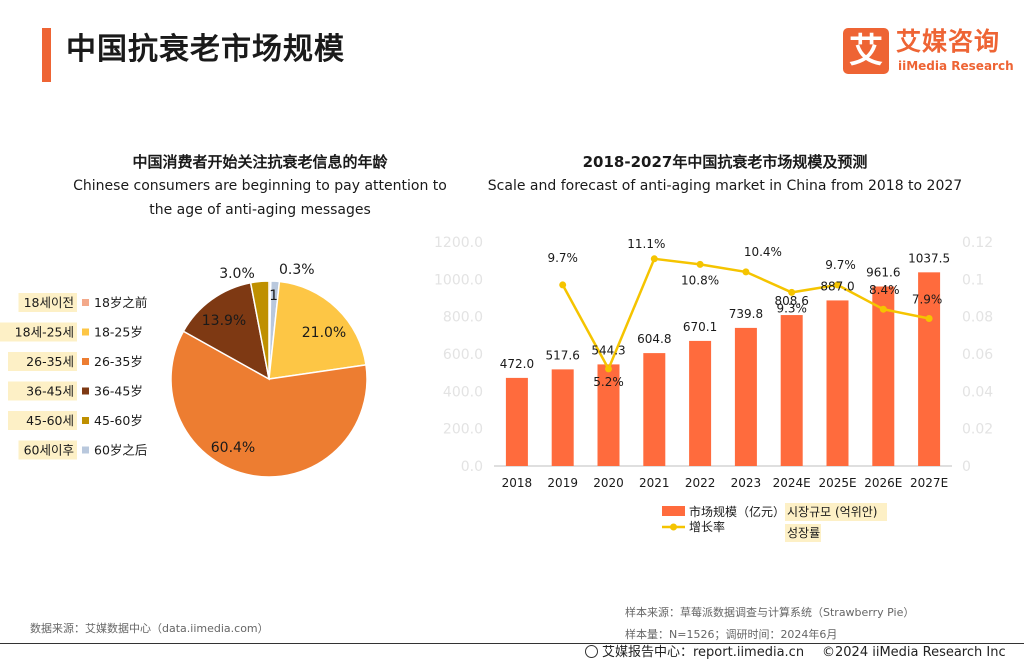  What do you see at coordinates (517, 483) in the screenshot?
I see `x-axis-tick-label: 2018` at bounding box center [517, 483].